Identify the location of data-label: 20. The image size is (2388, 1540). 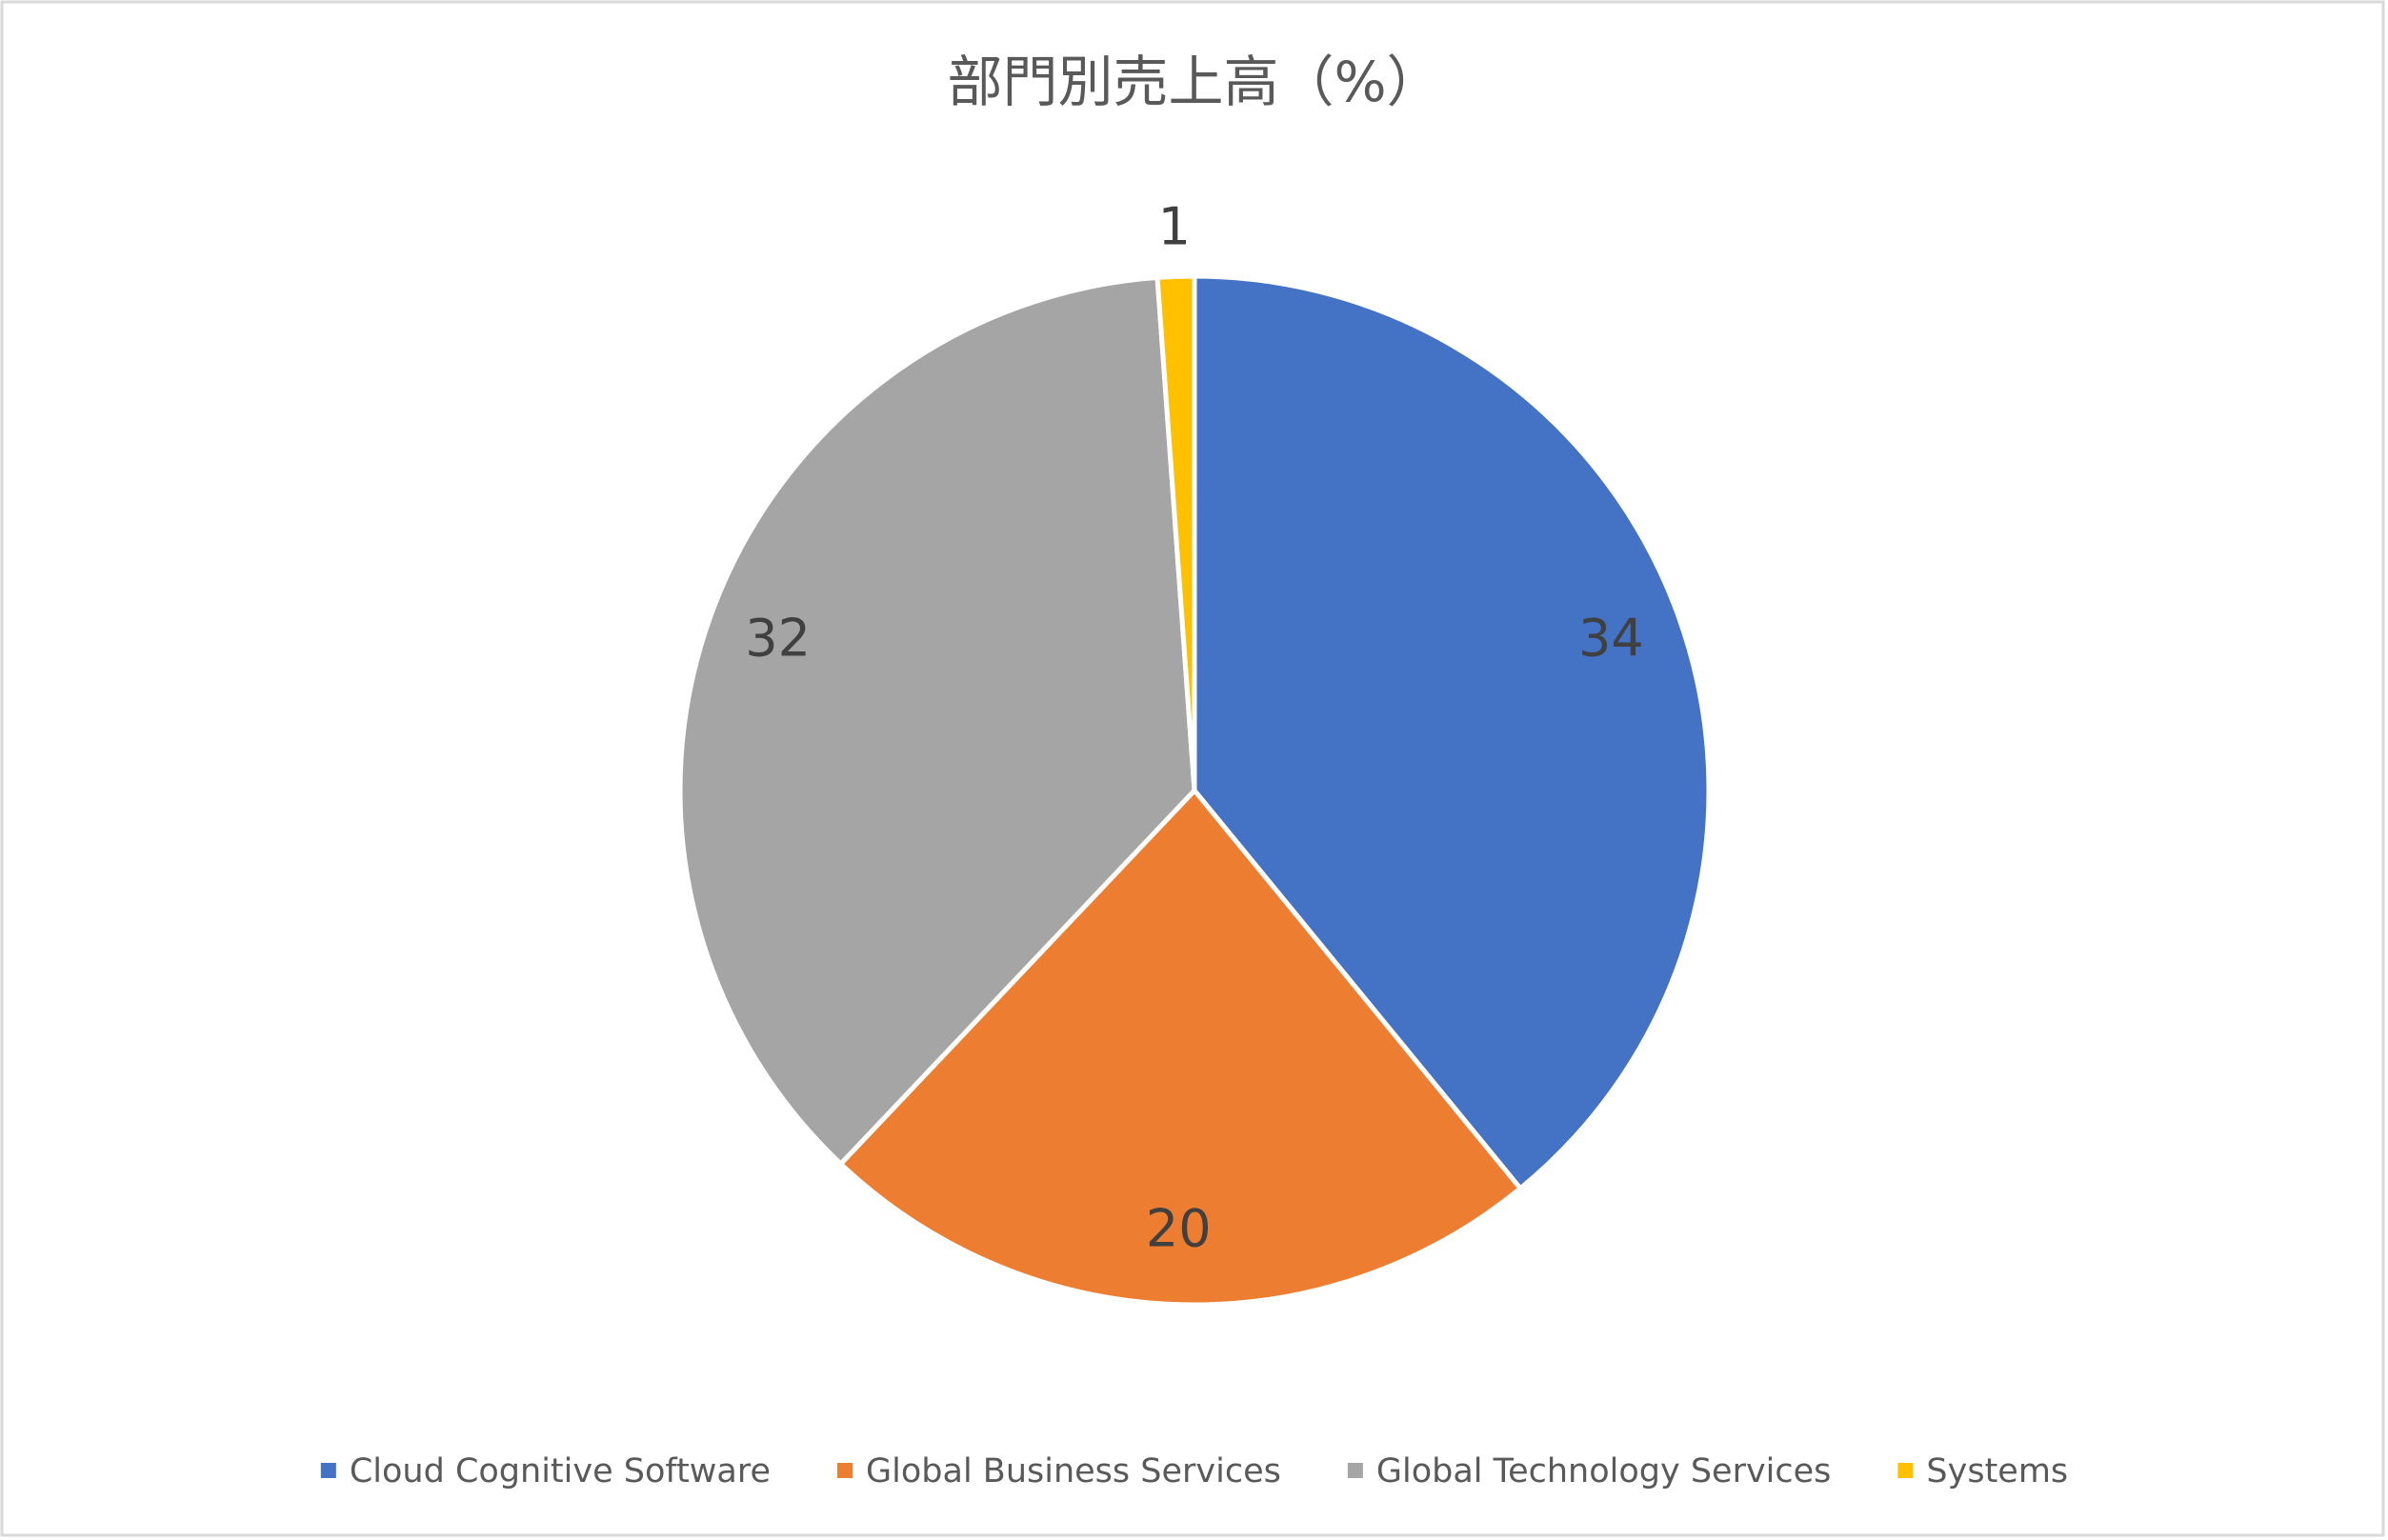
(1179, 1229).